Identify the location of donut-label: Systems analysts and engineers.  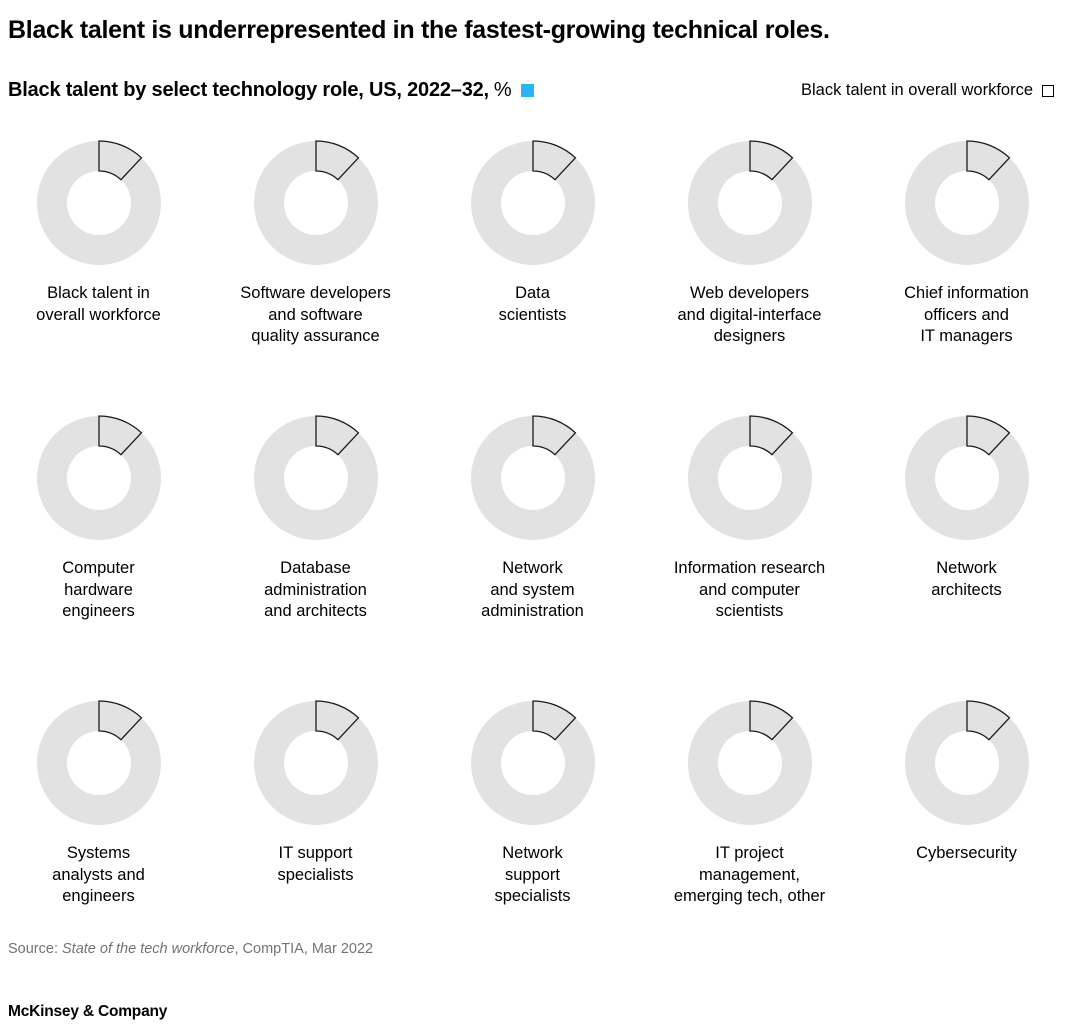
(98, 874).